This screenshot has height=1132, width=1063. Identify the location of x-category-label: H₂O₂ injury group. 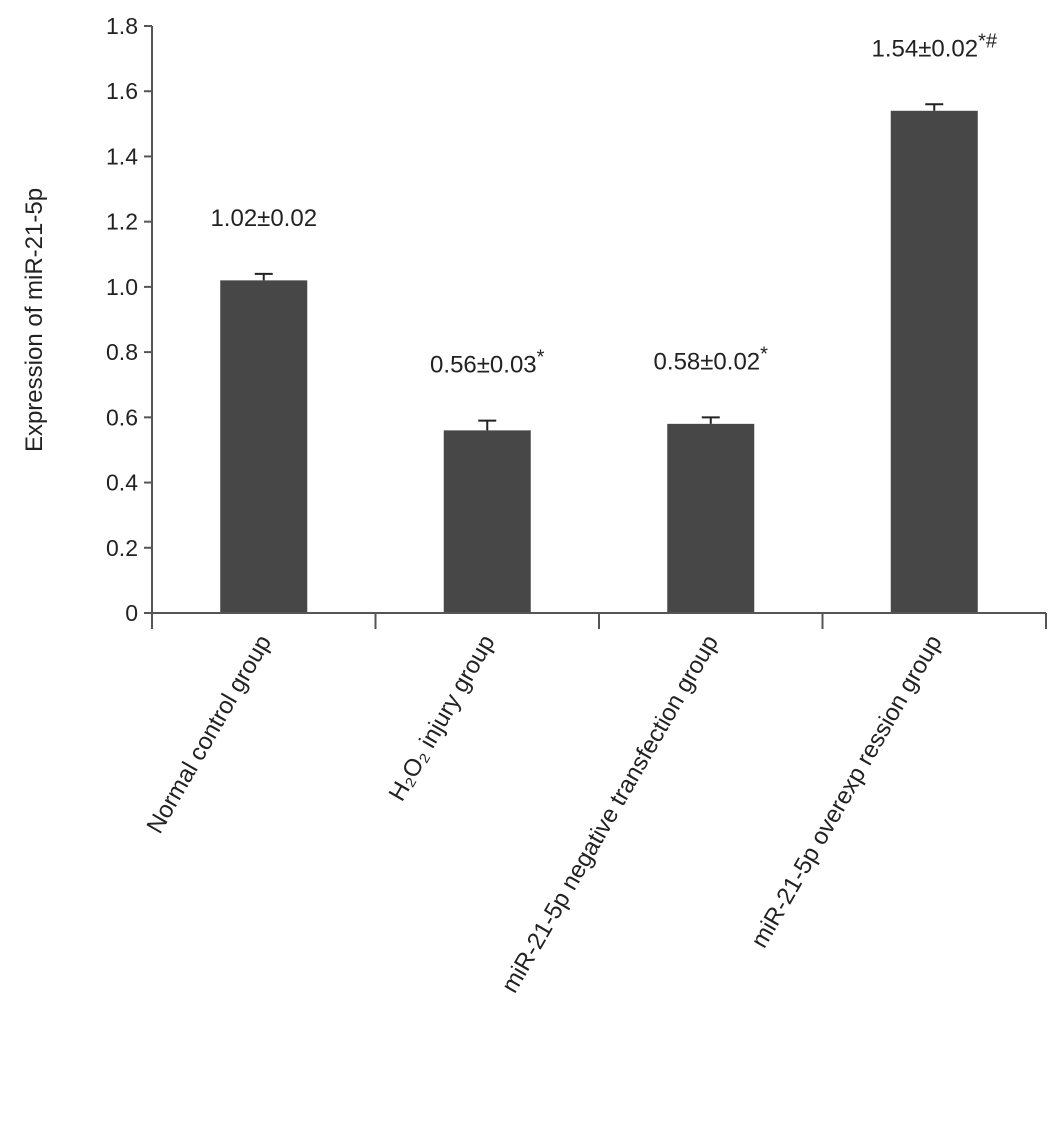
(442, 718).